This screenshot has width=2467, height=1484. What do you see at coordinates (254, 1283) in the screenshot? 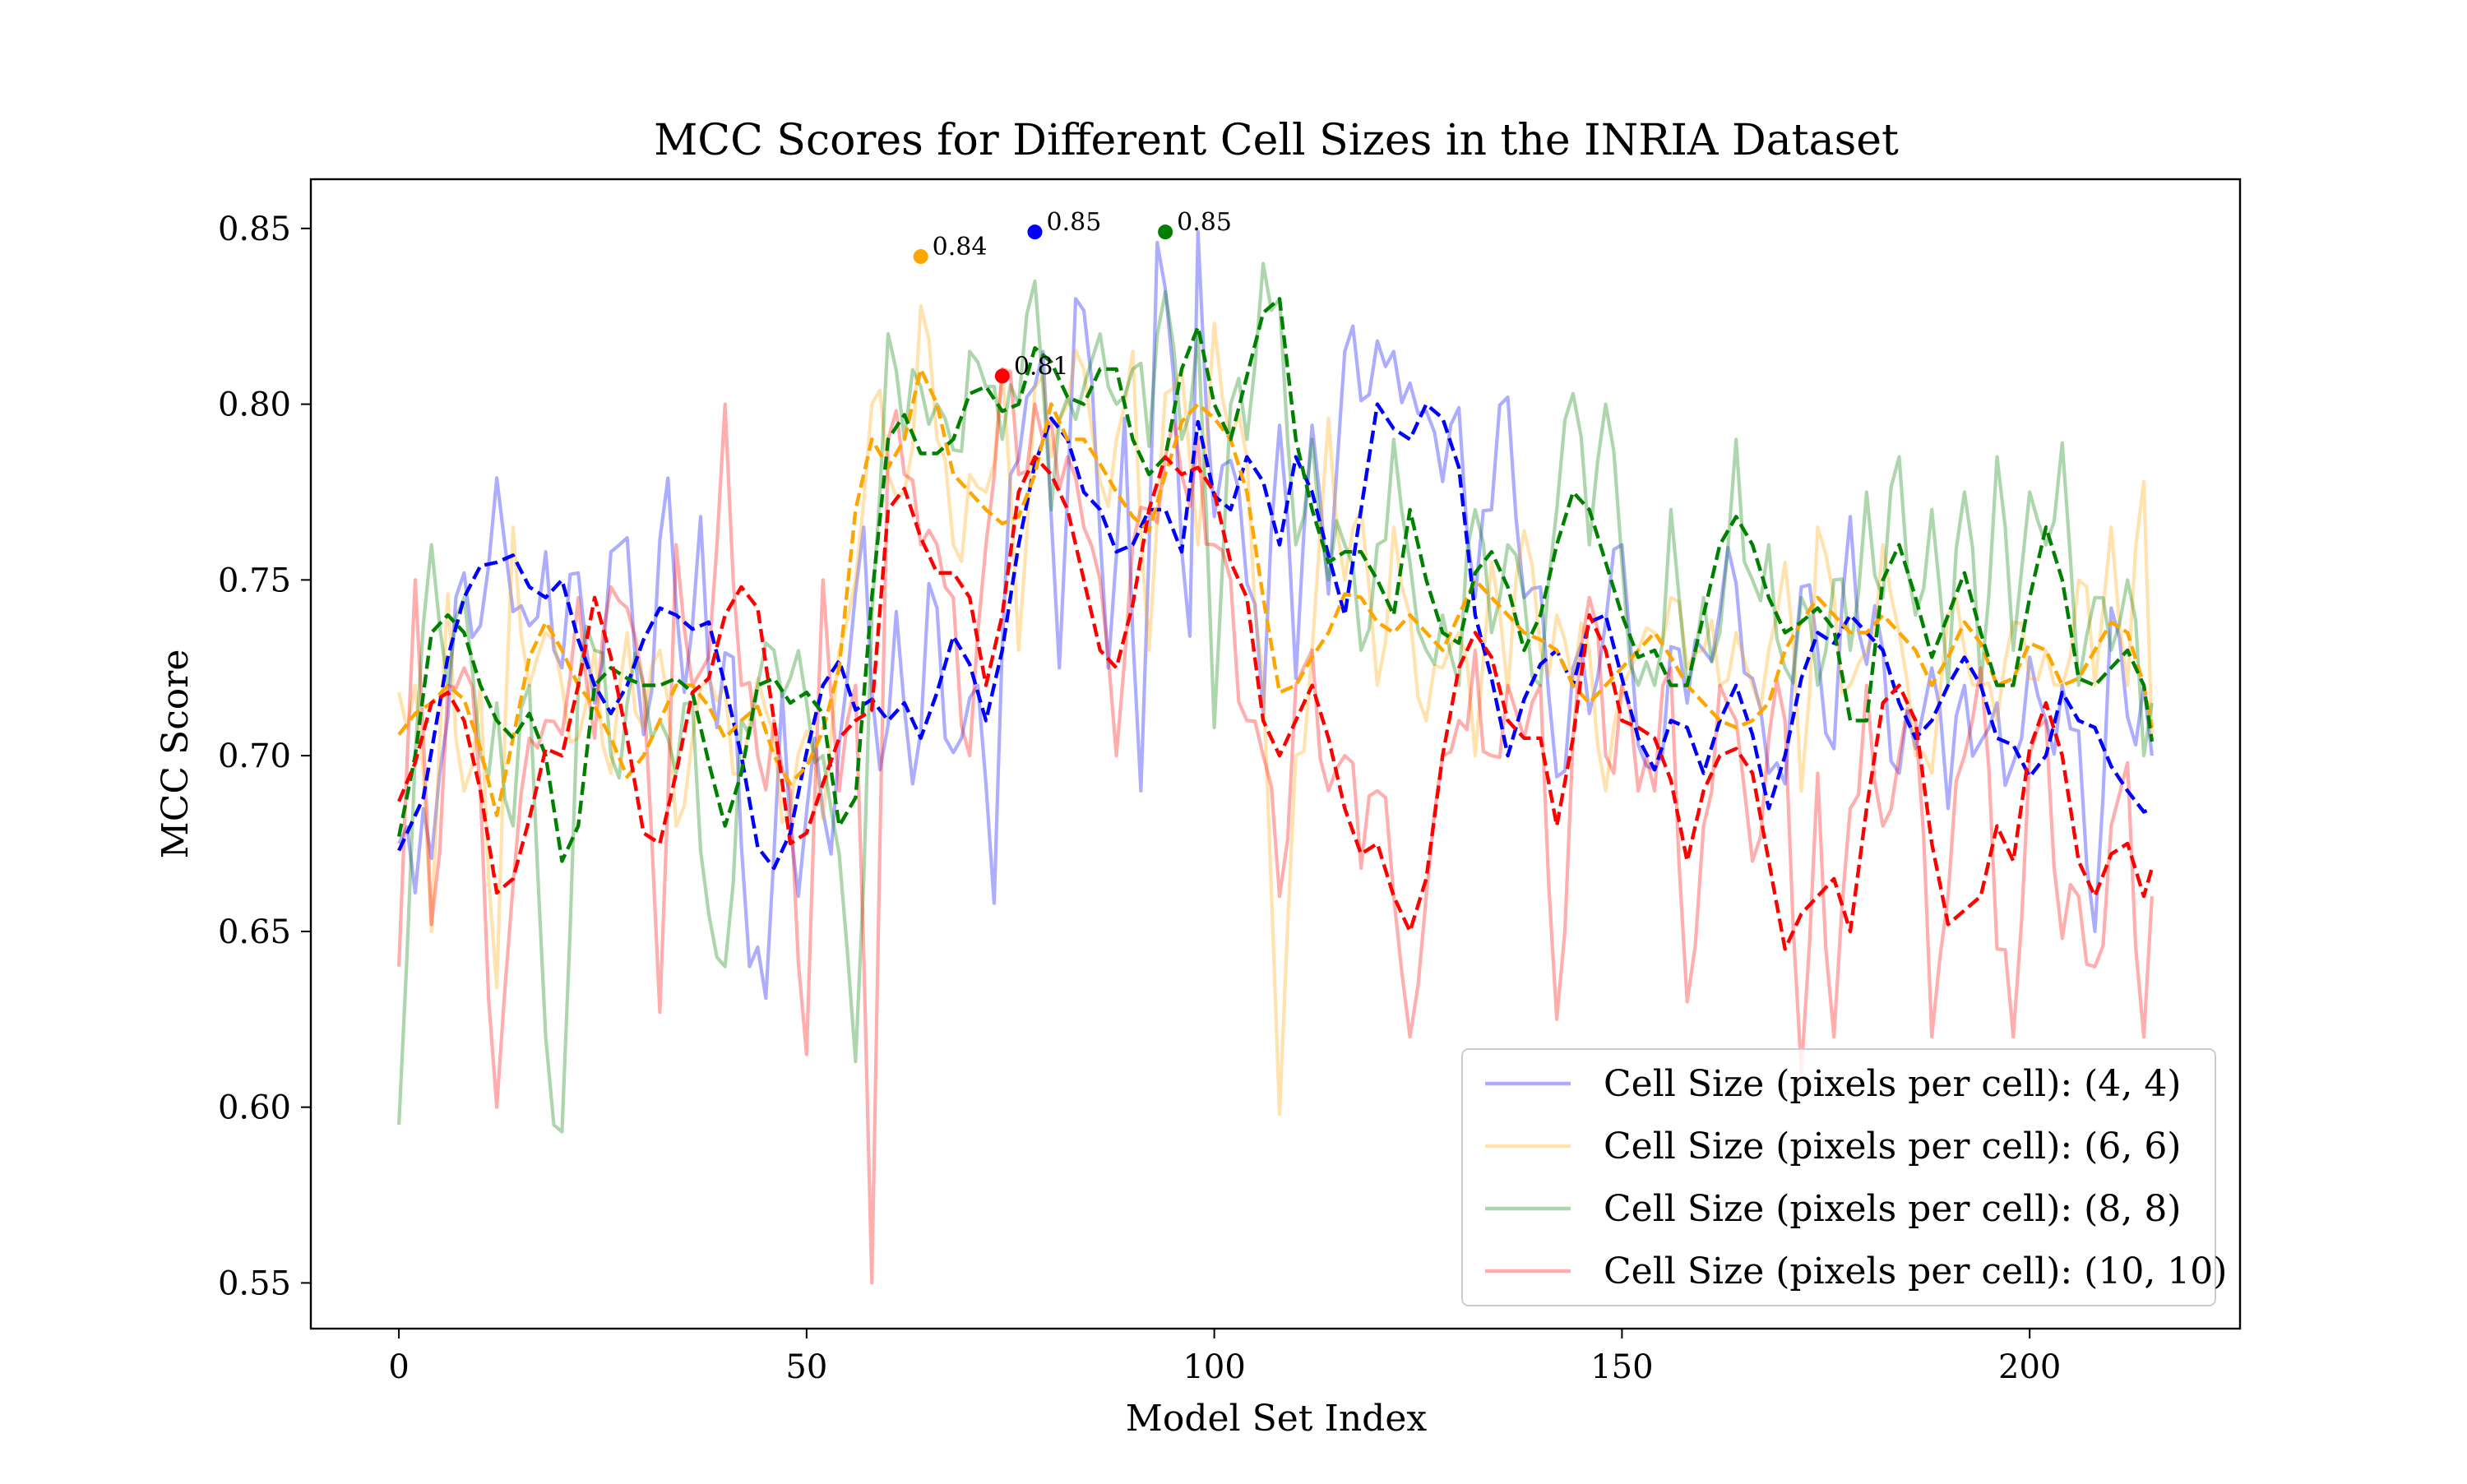
I see `y-tick-label: 0.55` at bounding box center [254, 1283].